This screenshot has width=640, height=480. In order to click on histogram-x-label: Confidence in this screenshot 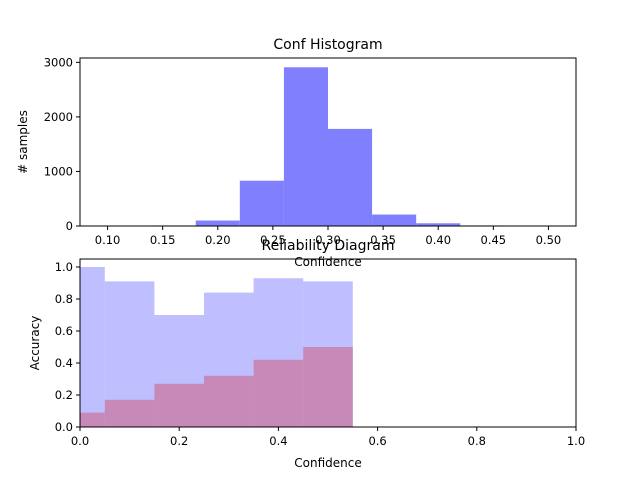, I will do `click(327, 262)`.